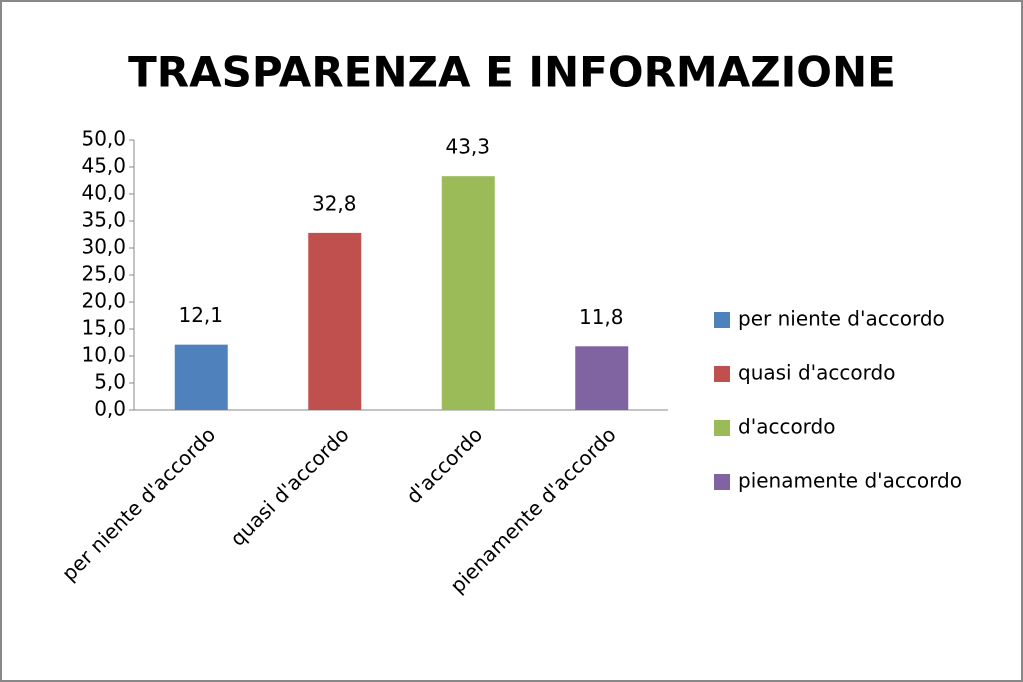 The height and width of the screenshot is (682, 1023). What do you see at coordinates (816, 373) in the screenshot?
I see `legend-label: quasi d'accordo` at bounding box center [816, 373].